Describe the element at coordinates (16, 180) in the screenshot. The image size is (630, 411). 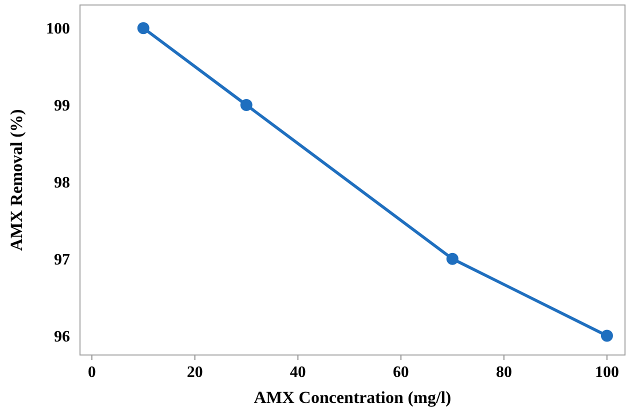
I see `y-axis-title: AMX Removal (%)` at that location.